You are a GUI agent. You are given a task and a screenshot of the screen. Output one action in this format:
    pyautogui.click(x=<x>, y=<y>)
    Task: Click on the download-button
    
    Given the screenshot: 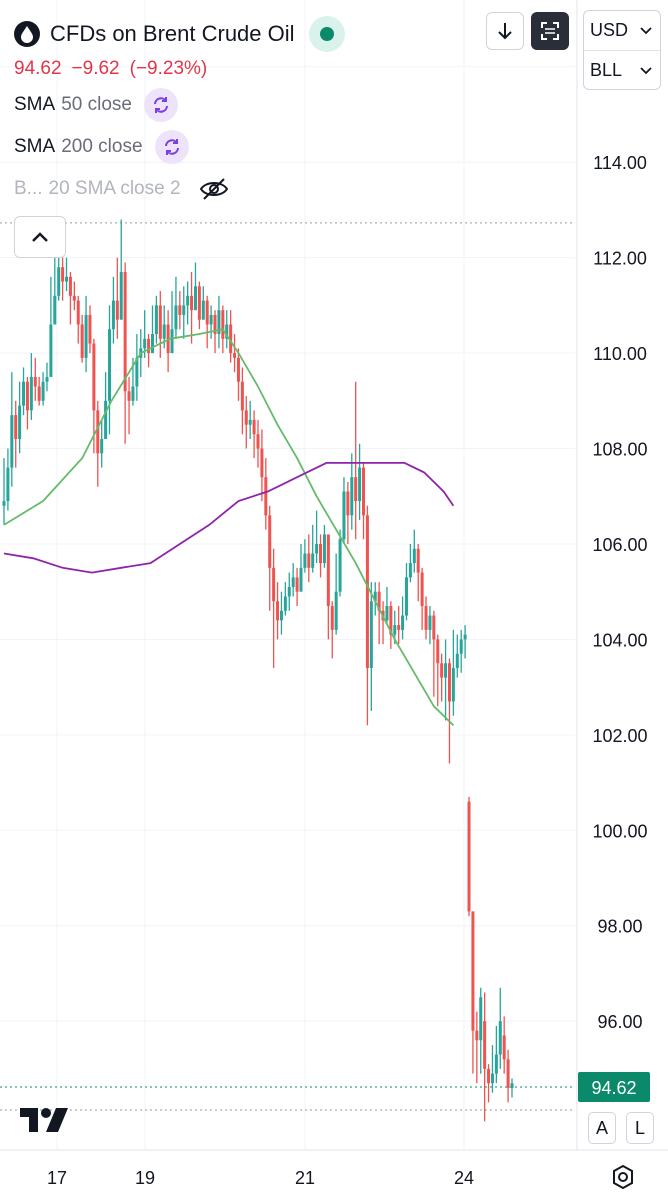 What is the action you would take?
    pyautogui.click(x=505, y=31)
    